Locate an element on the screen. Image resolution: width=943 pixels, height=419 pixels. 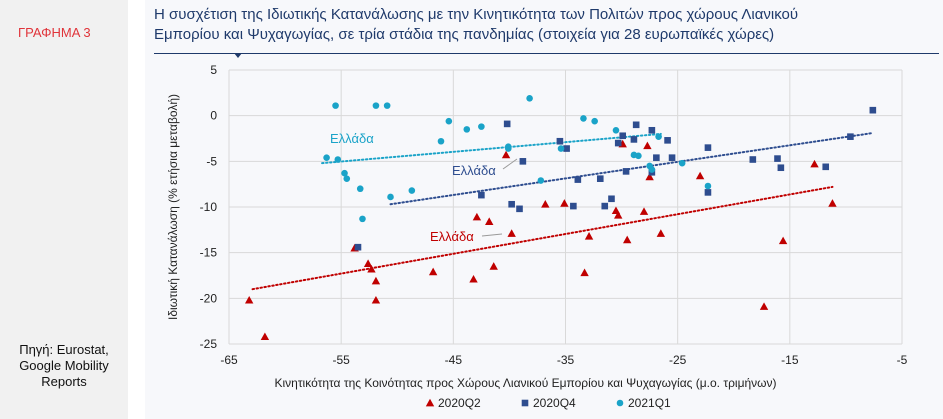
legend-marker-2021Q1 is located at coordinates (620, 403).